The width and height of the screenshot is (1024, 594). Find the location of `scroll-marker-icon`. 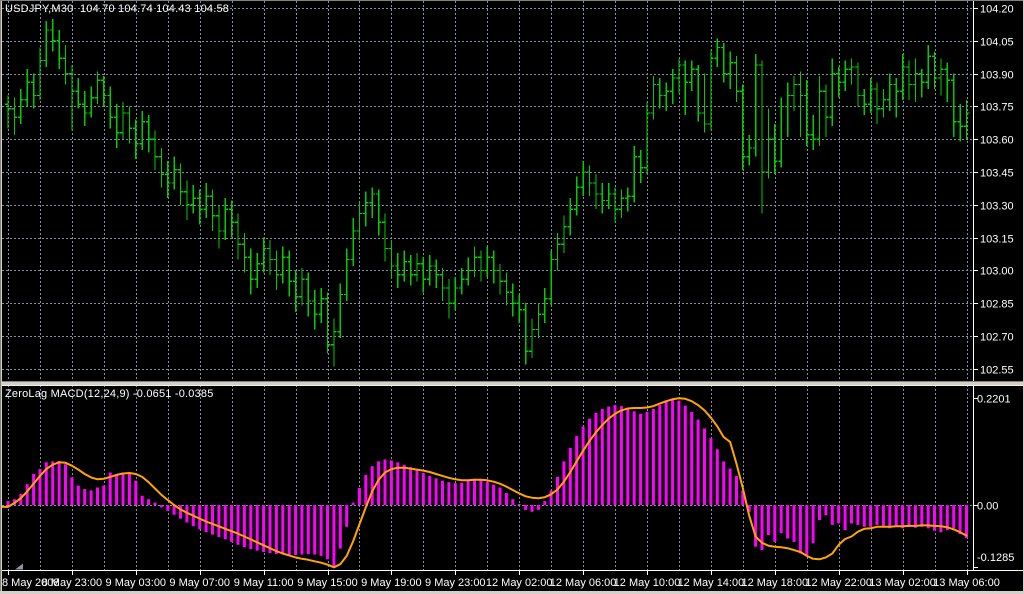

scroll-marker-icon is located at coordinates (19, 566).